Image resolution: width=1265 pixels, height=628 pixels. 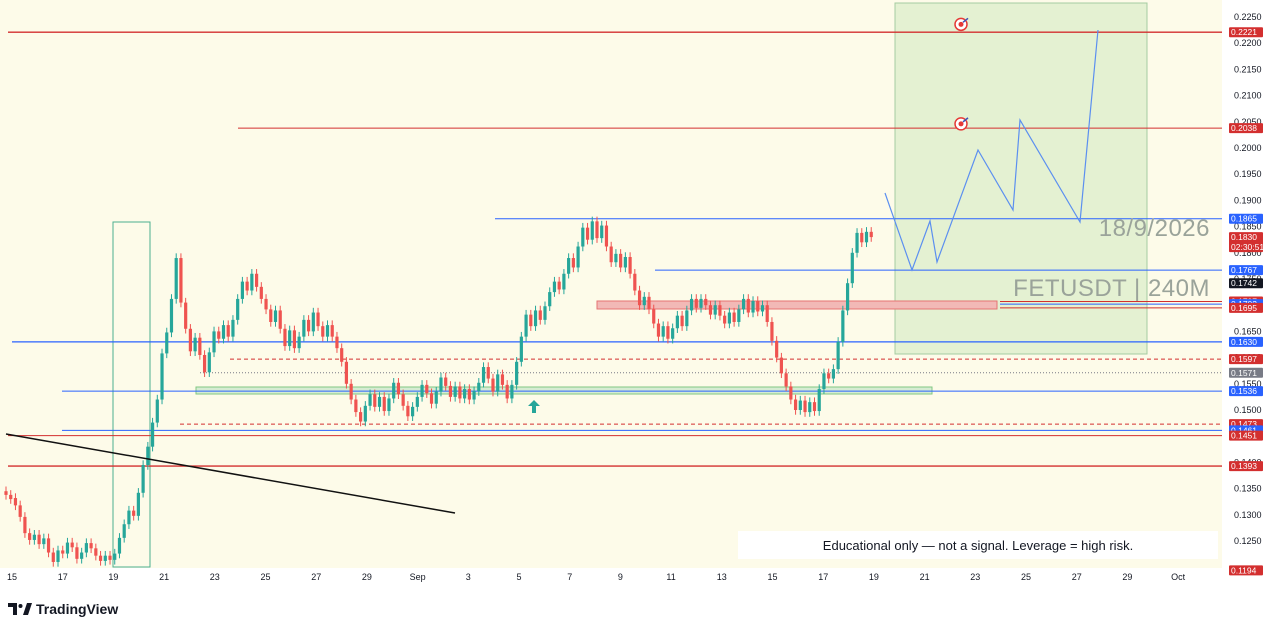 I want to click on x-tick-label: 29, so click(x=367, y=577).